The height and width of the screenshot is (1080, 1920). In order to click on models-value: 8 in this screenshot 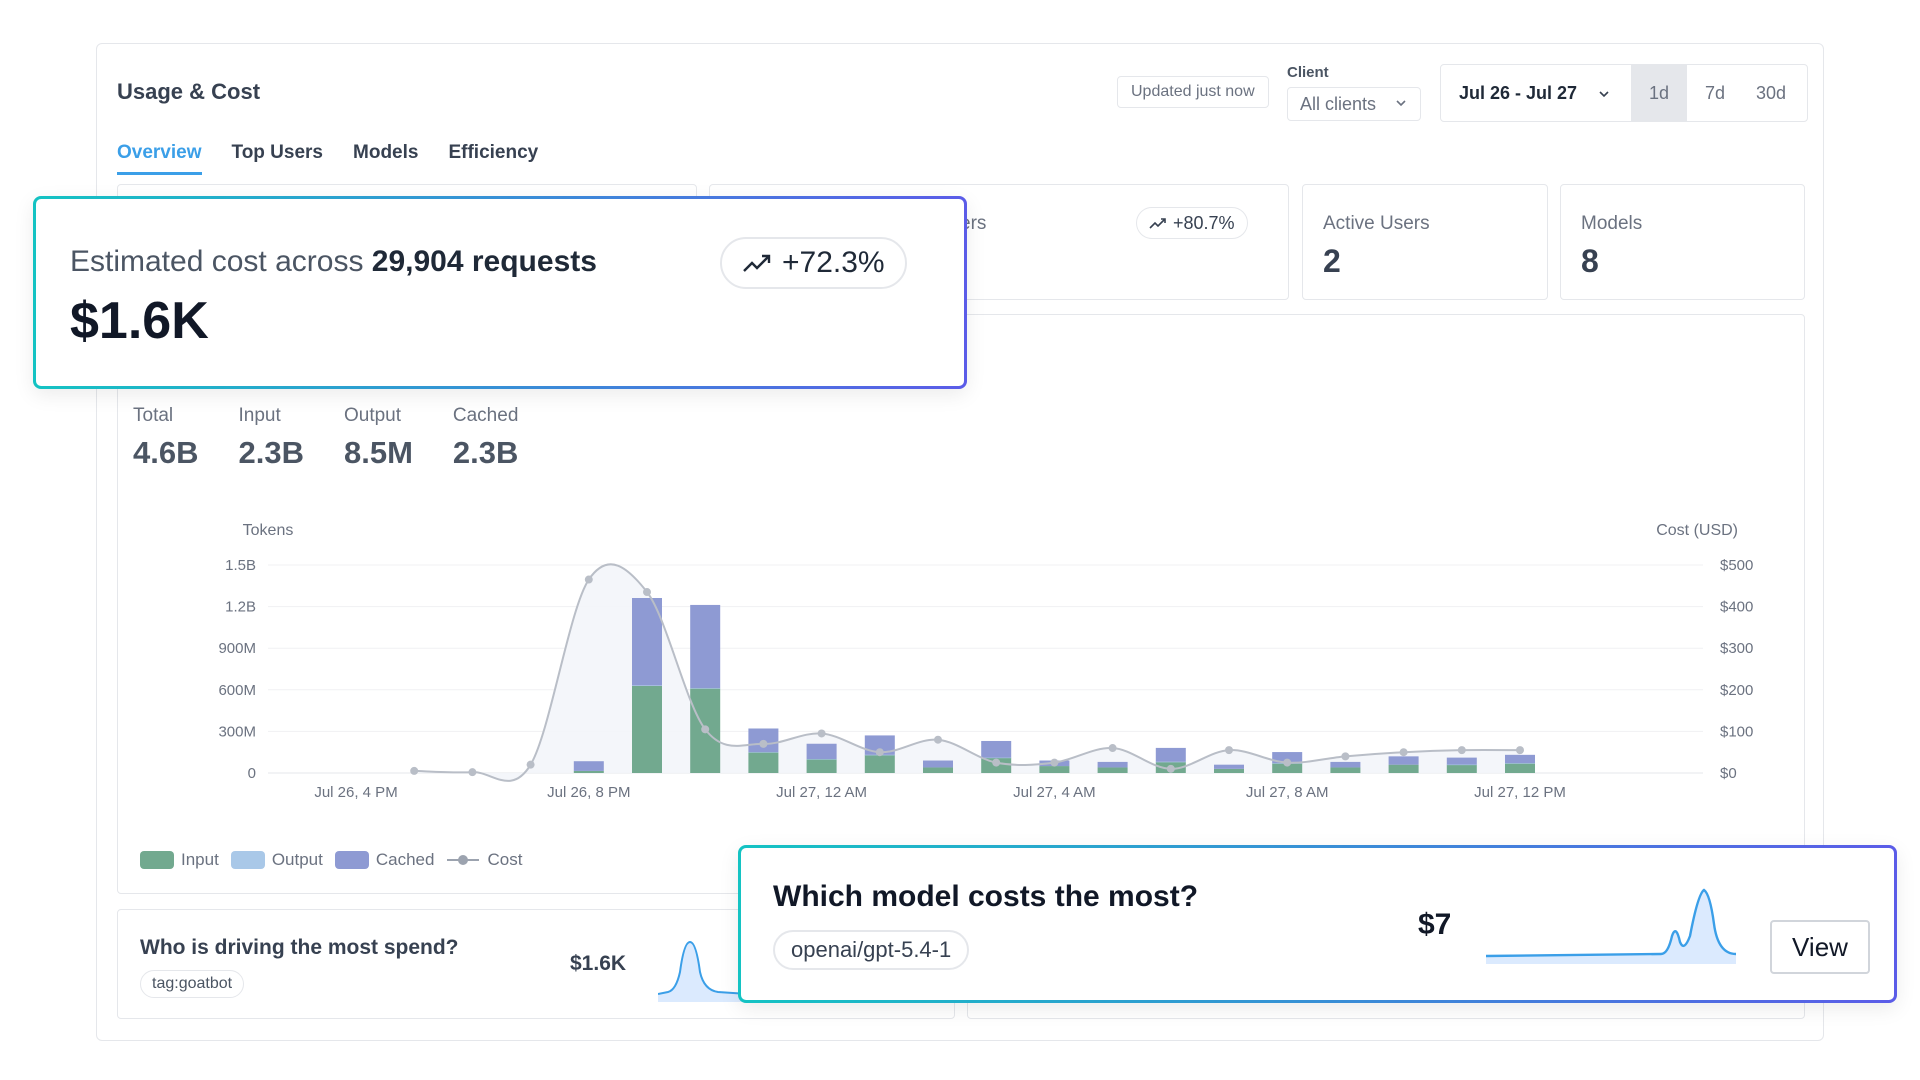, I will do `click(1590, 261)`.